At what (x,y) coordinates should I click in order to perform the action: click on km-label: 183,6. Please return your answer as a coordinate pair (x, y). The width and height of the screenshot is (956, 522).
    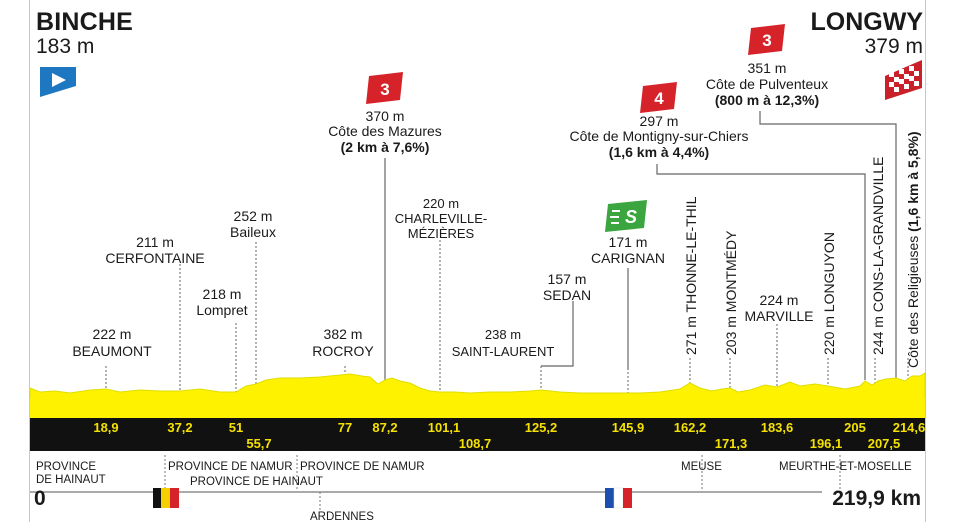
    Looking at the image, I should click on (777, 427).